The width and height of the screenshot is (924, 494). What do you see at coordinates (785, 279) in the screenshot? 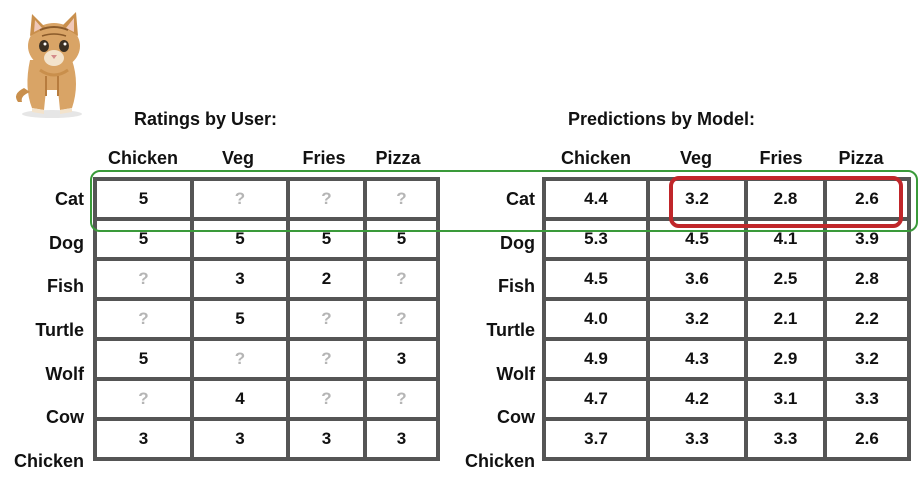
I see `prediction-cell: 2.5` at bounding box center [785, 279].